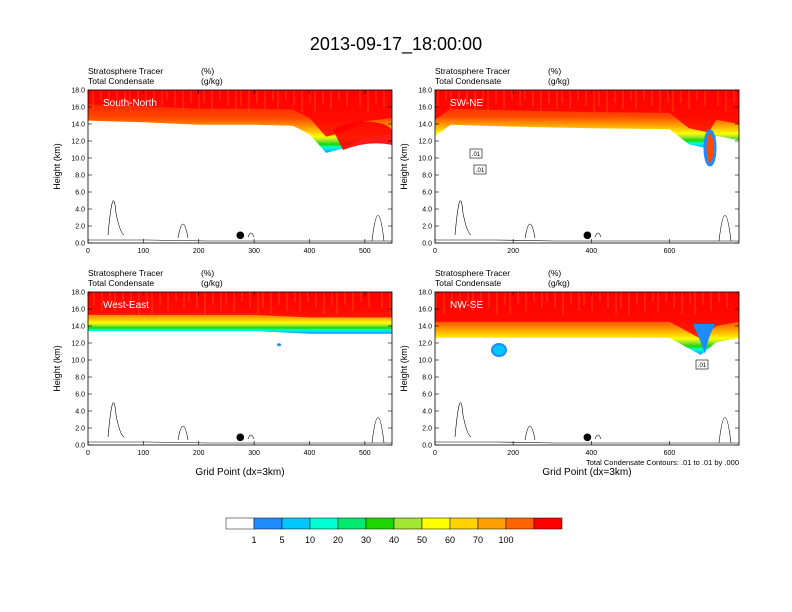  What do you see at coordinates (281, 540) in the screenshot?
I see `colorbar-label: 5` at bounding box center [281, 540].